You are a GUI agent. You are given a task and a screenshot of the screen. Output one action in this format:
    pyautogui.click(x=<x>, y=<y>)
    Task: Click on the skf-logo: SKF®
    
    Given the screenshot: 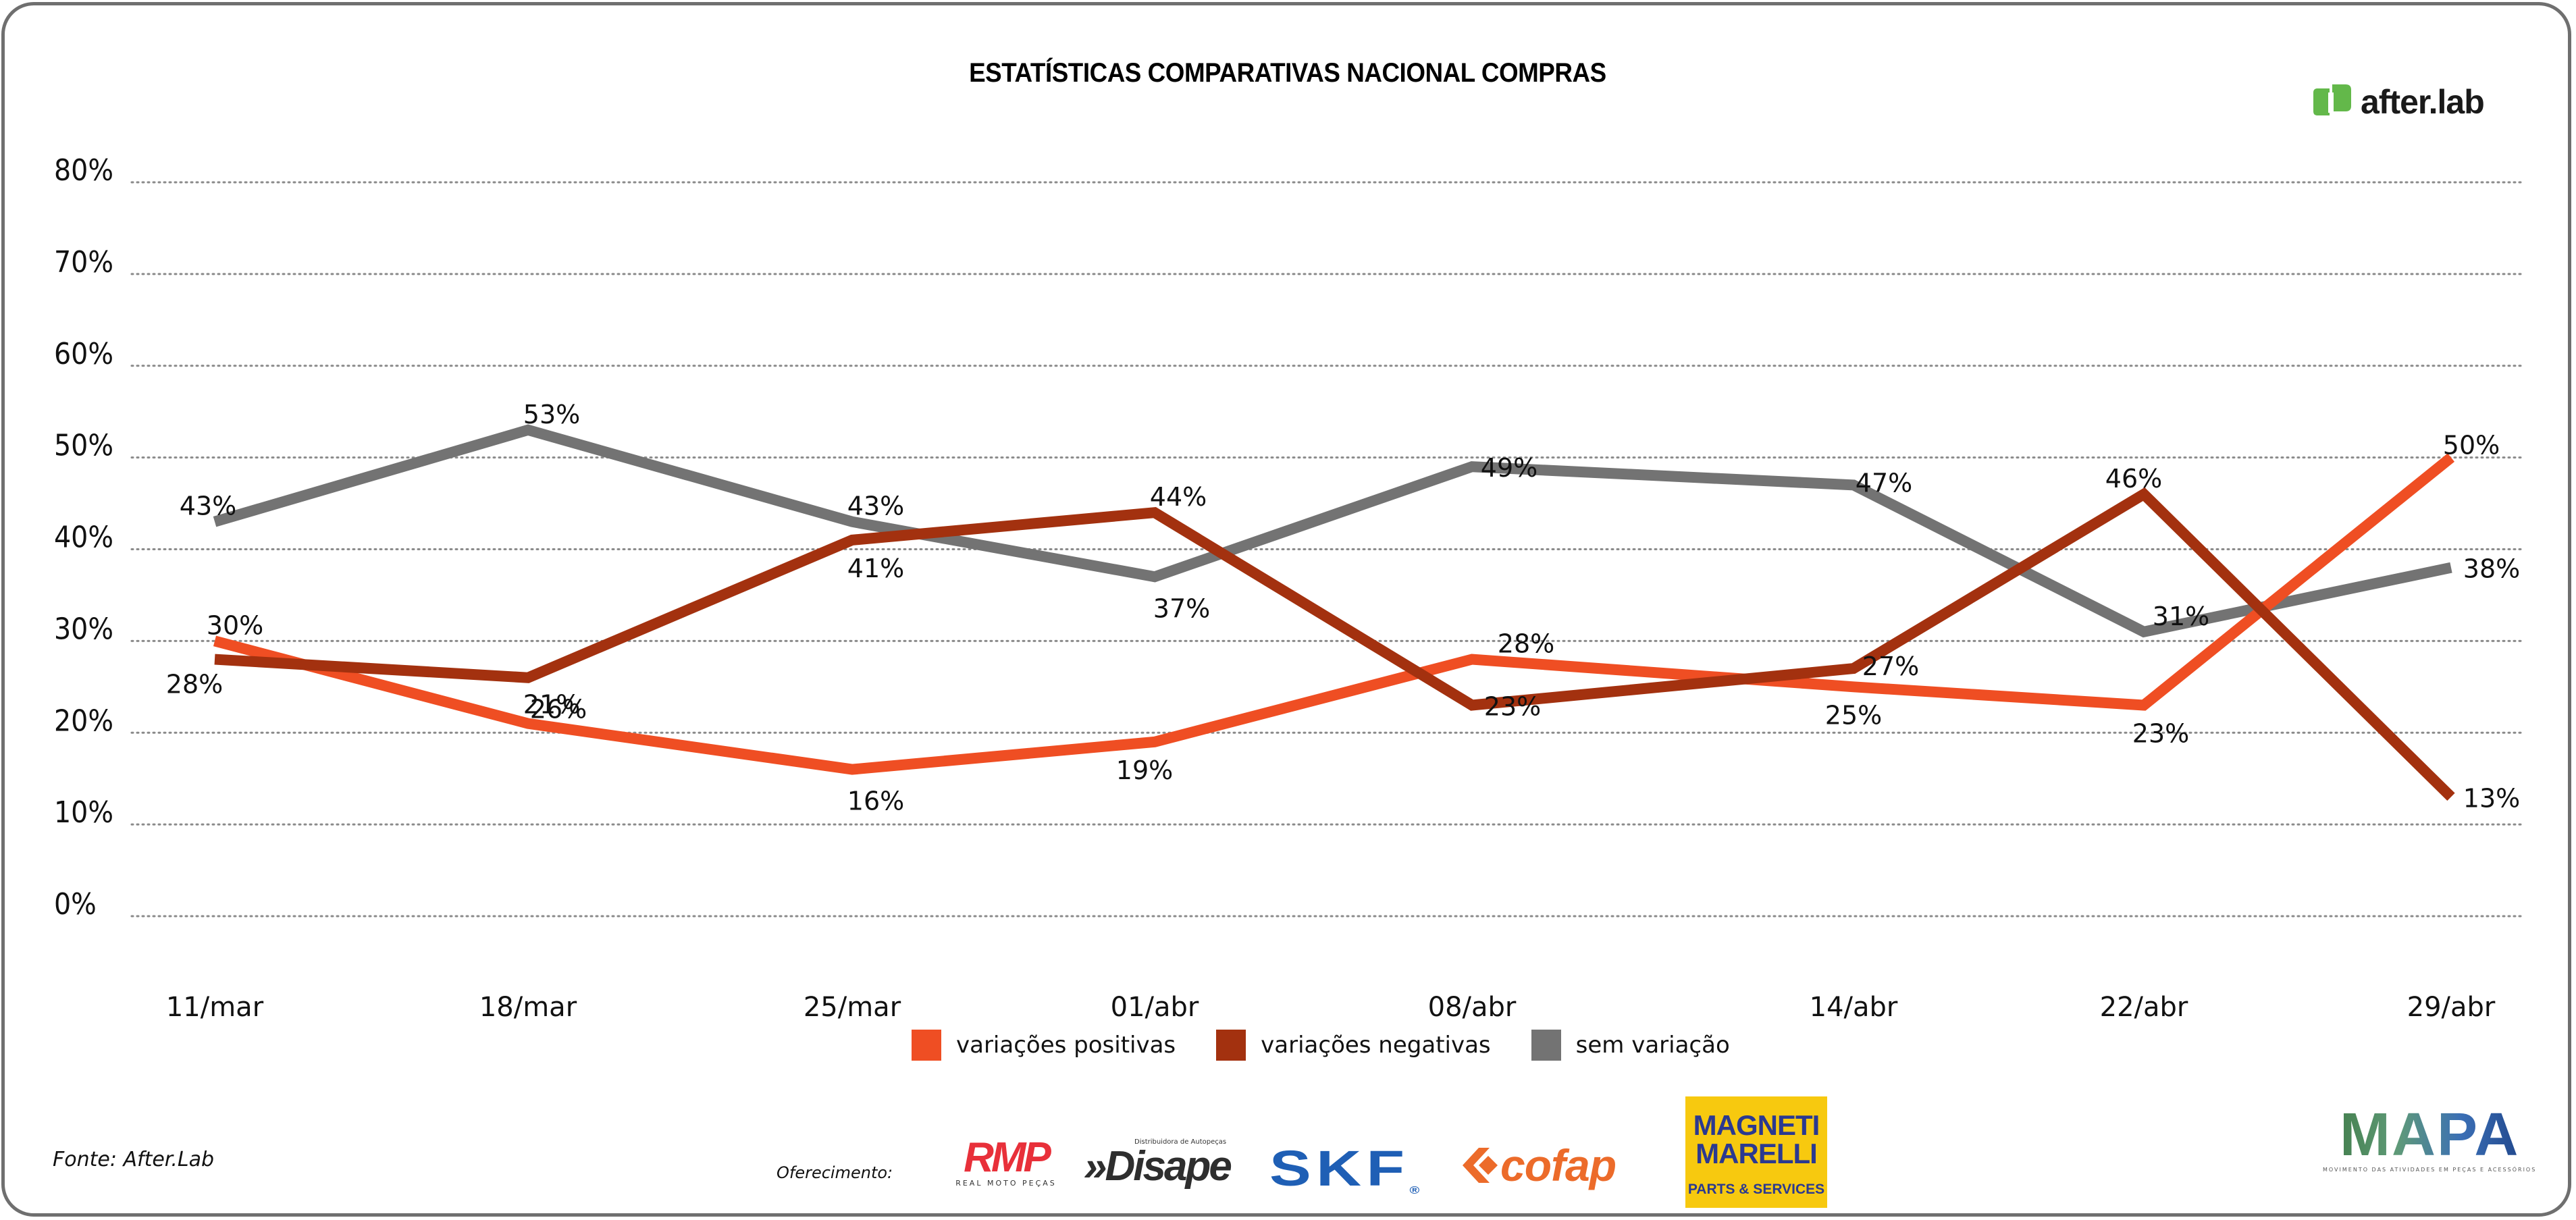 What is the action you would take?
    pyautogui.click(x=1344, y=1168)
    